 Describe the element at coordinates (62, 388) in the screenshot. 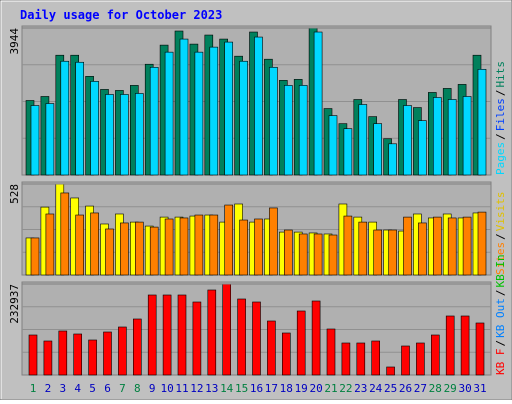

I see `x-tick-label: 3` at that location.